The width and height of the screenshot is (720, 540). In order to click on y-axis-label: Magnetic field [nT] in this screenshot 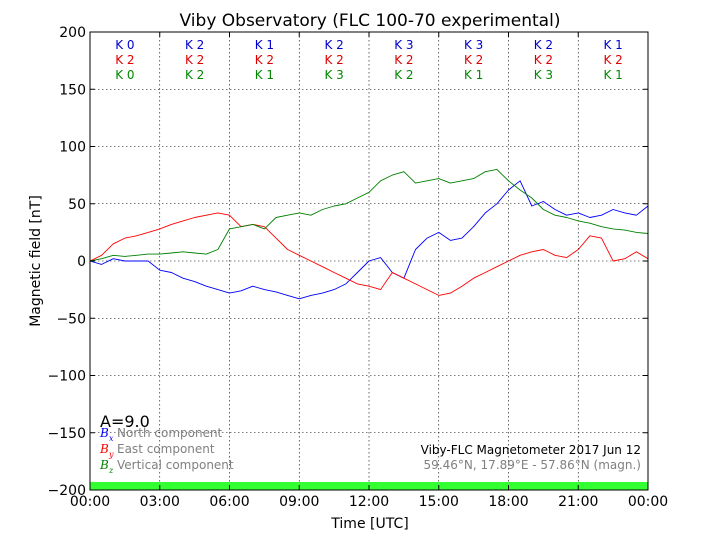, I will do `click(36, 261)`.